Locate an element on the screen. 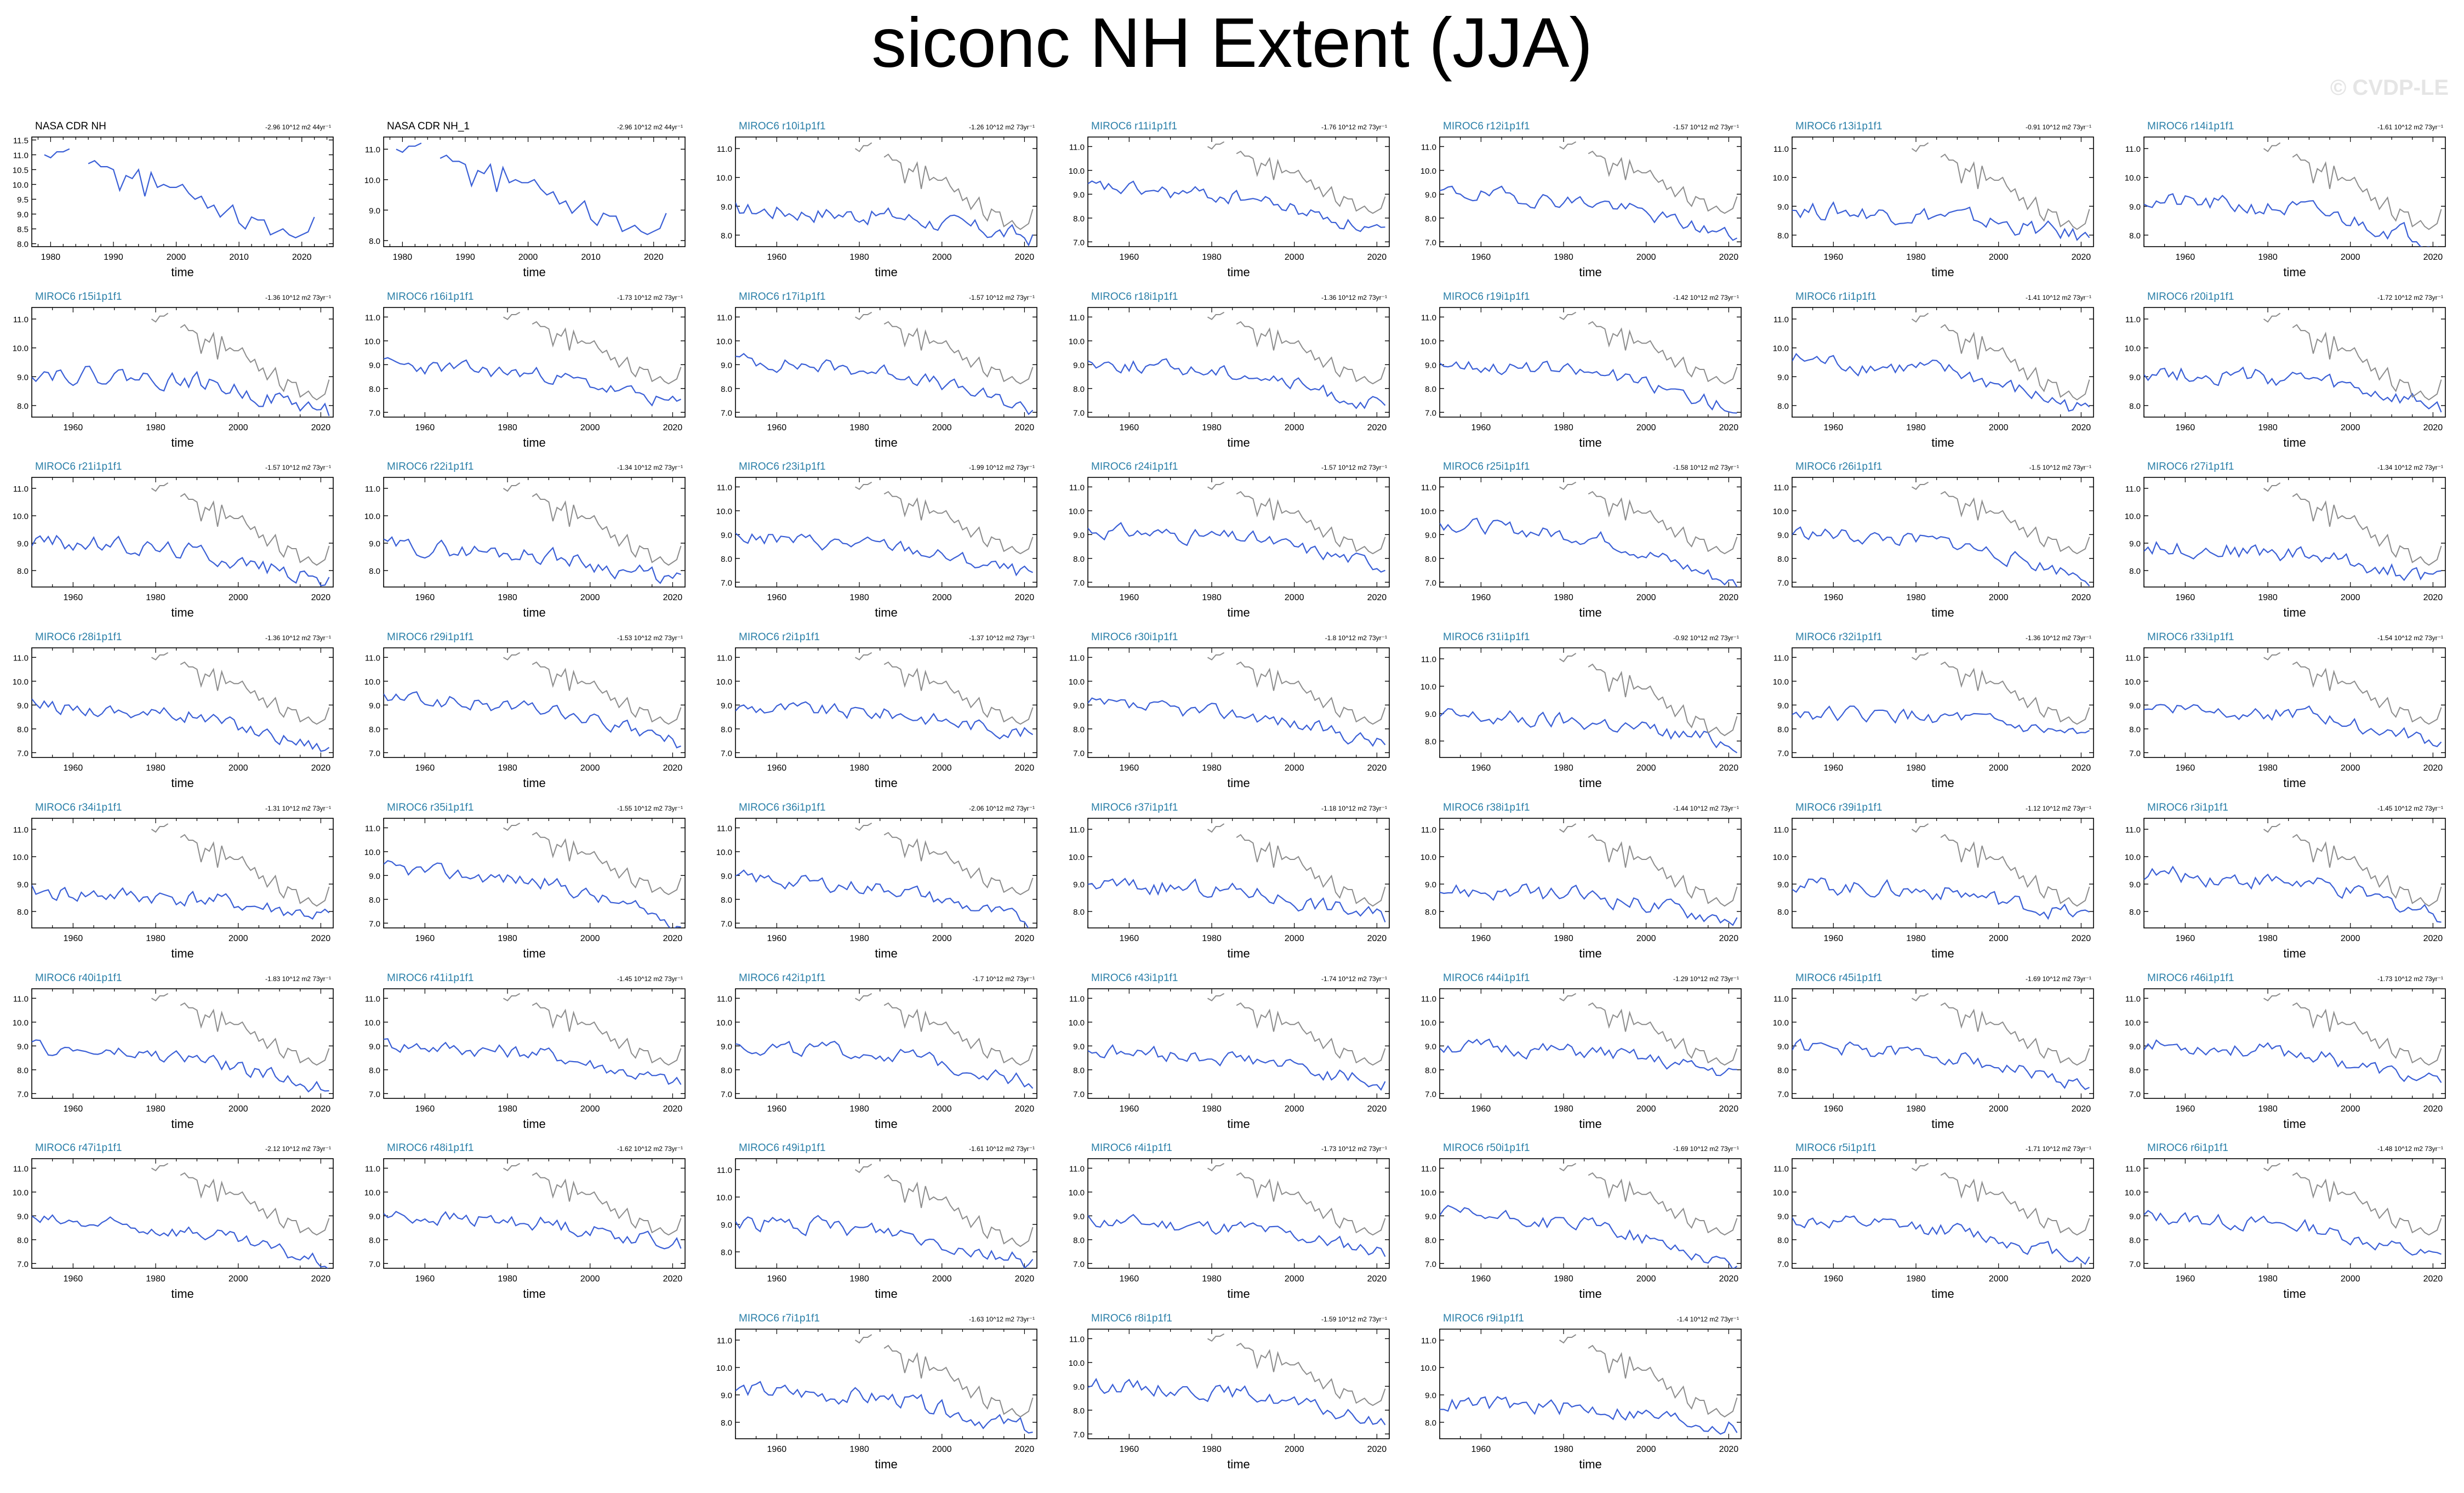 This screenshot has height=1493, width=2464. panel-title: MIROC6 r22i1p1f1 is located at coordinates (430, 466).